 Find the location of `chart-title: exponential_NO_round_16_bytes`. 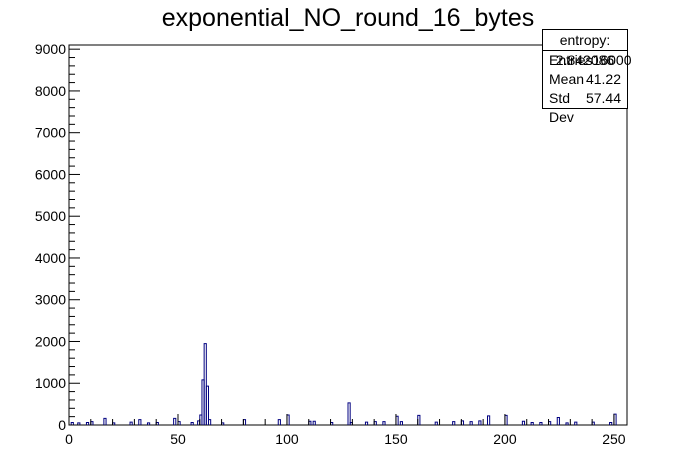

chart-title: exponential_NO_round_16_bytes is located at coordinates (348, 18).